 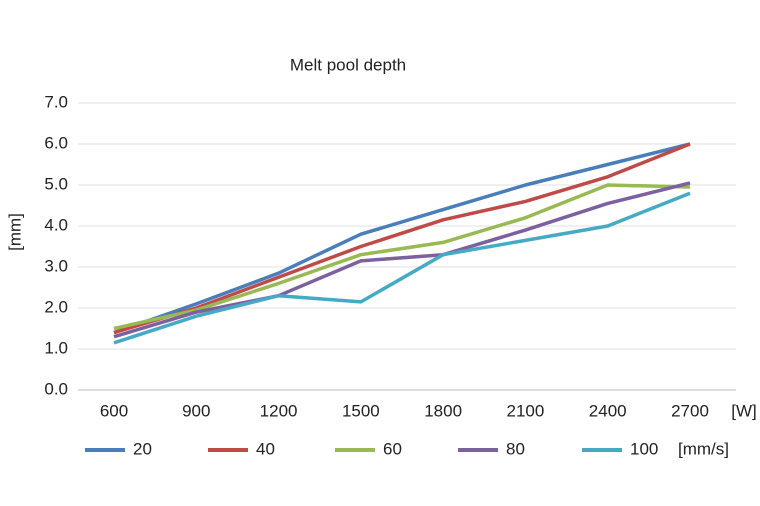 What do you see at coordinates (56, 142) in the screenshot?
I see `y-tick-label: 6.0` at bounding box center [56, 142].